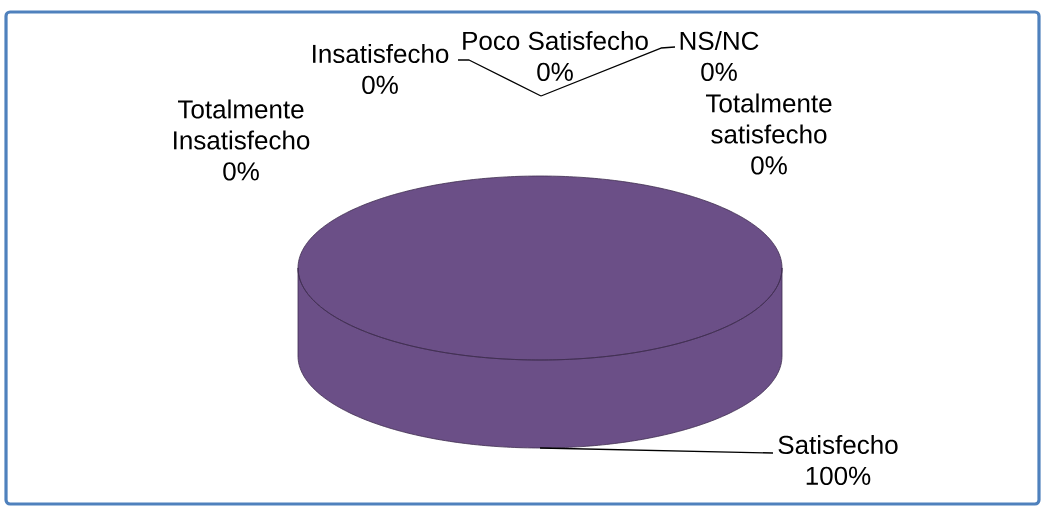  What do you see at coordinates (769, 118) in the screenshot?
I see `category-label: Totalmente satisfecho` at bounding box center [769, 118].